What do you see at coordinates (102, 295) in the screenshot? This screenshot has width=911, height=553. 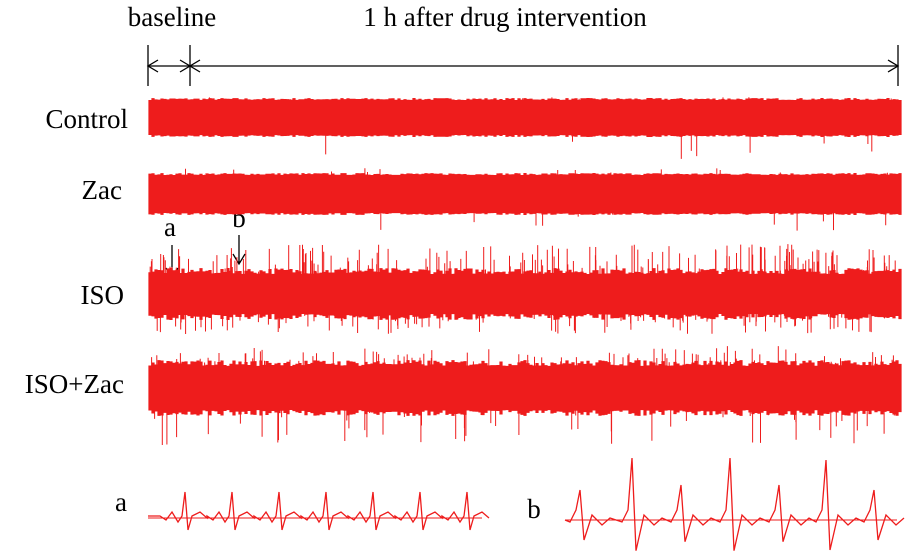 I see `trace-label: ISO` at bounding box center [102, 295].